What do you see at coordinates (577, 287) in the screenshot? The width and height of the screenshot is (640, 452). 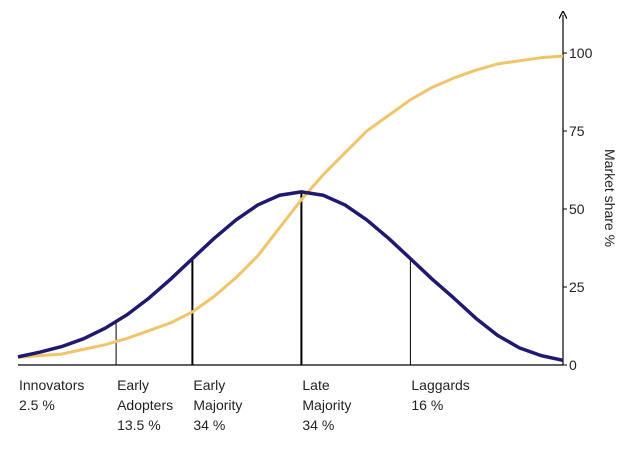 I see `y-tick-label: 25` at bounding box center [577, 287].